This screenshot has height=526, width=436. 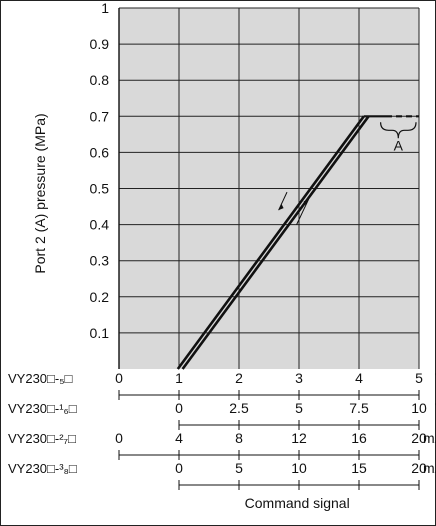 I want to click on y-tick-label: 1, so click(x=105, y=8).